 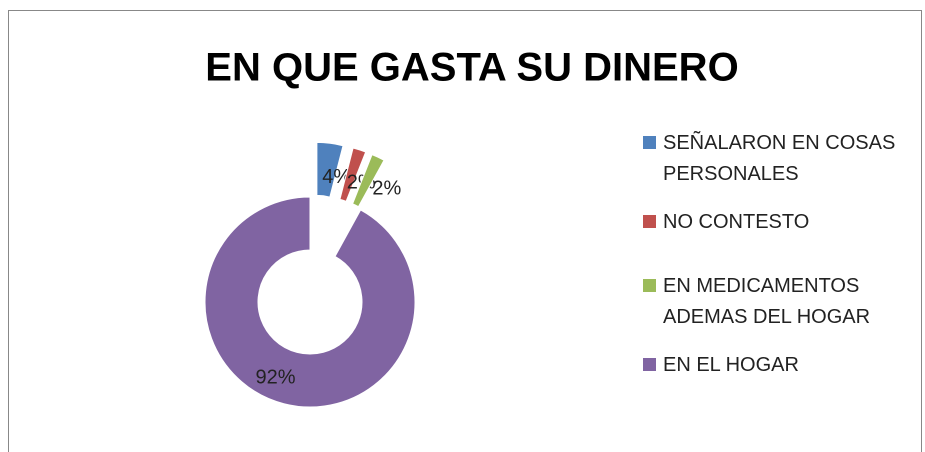 What do you see at coordinates (471, 68) in the screenshot?
I see `chart-title: EN QUE GASTA SU DINERO` at bounding box center [471, 68].